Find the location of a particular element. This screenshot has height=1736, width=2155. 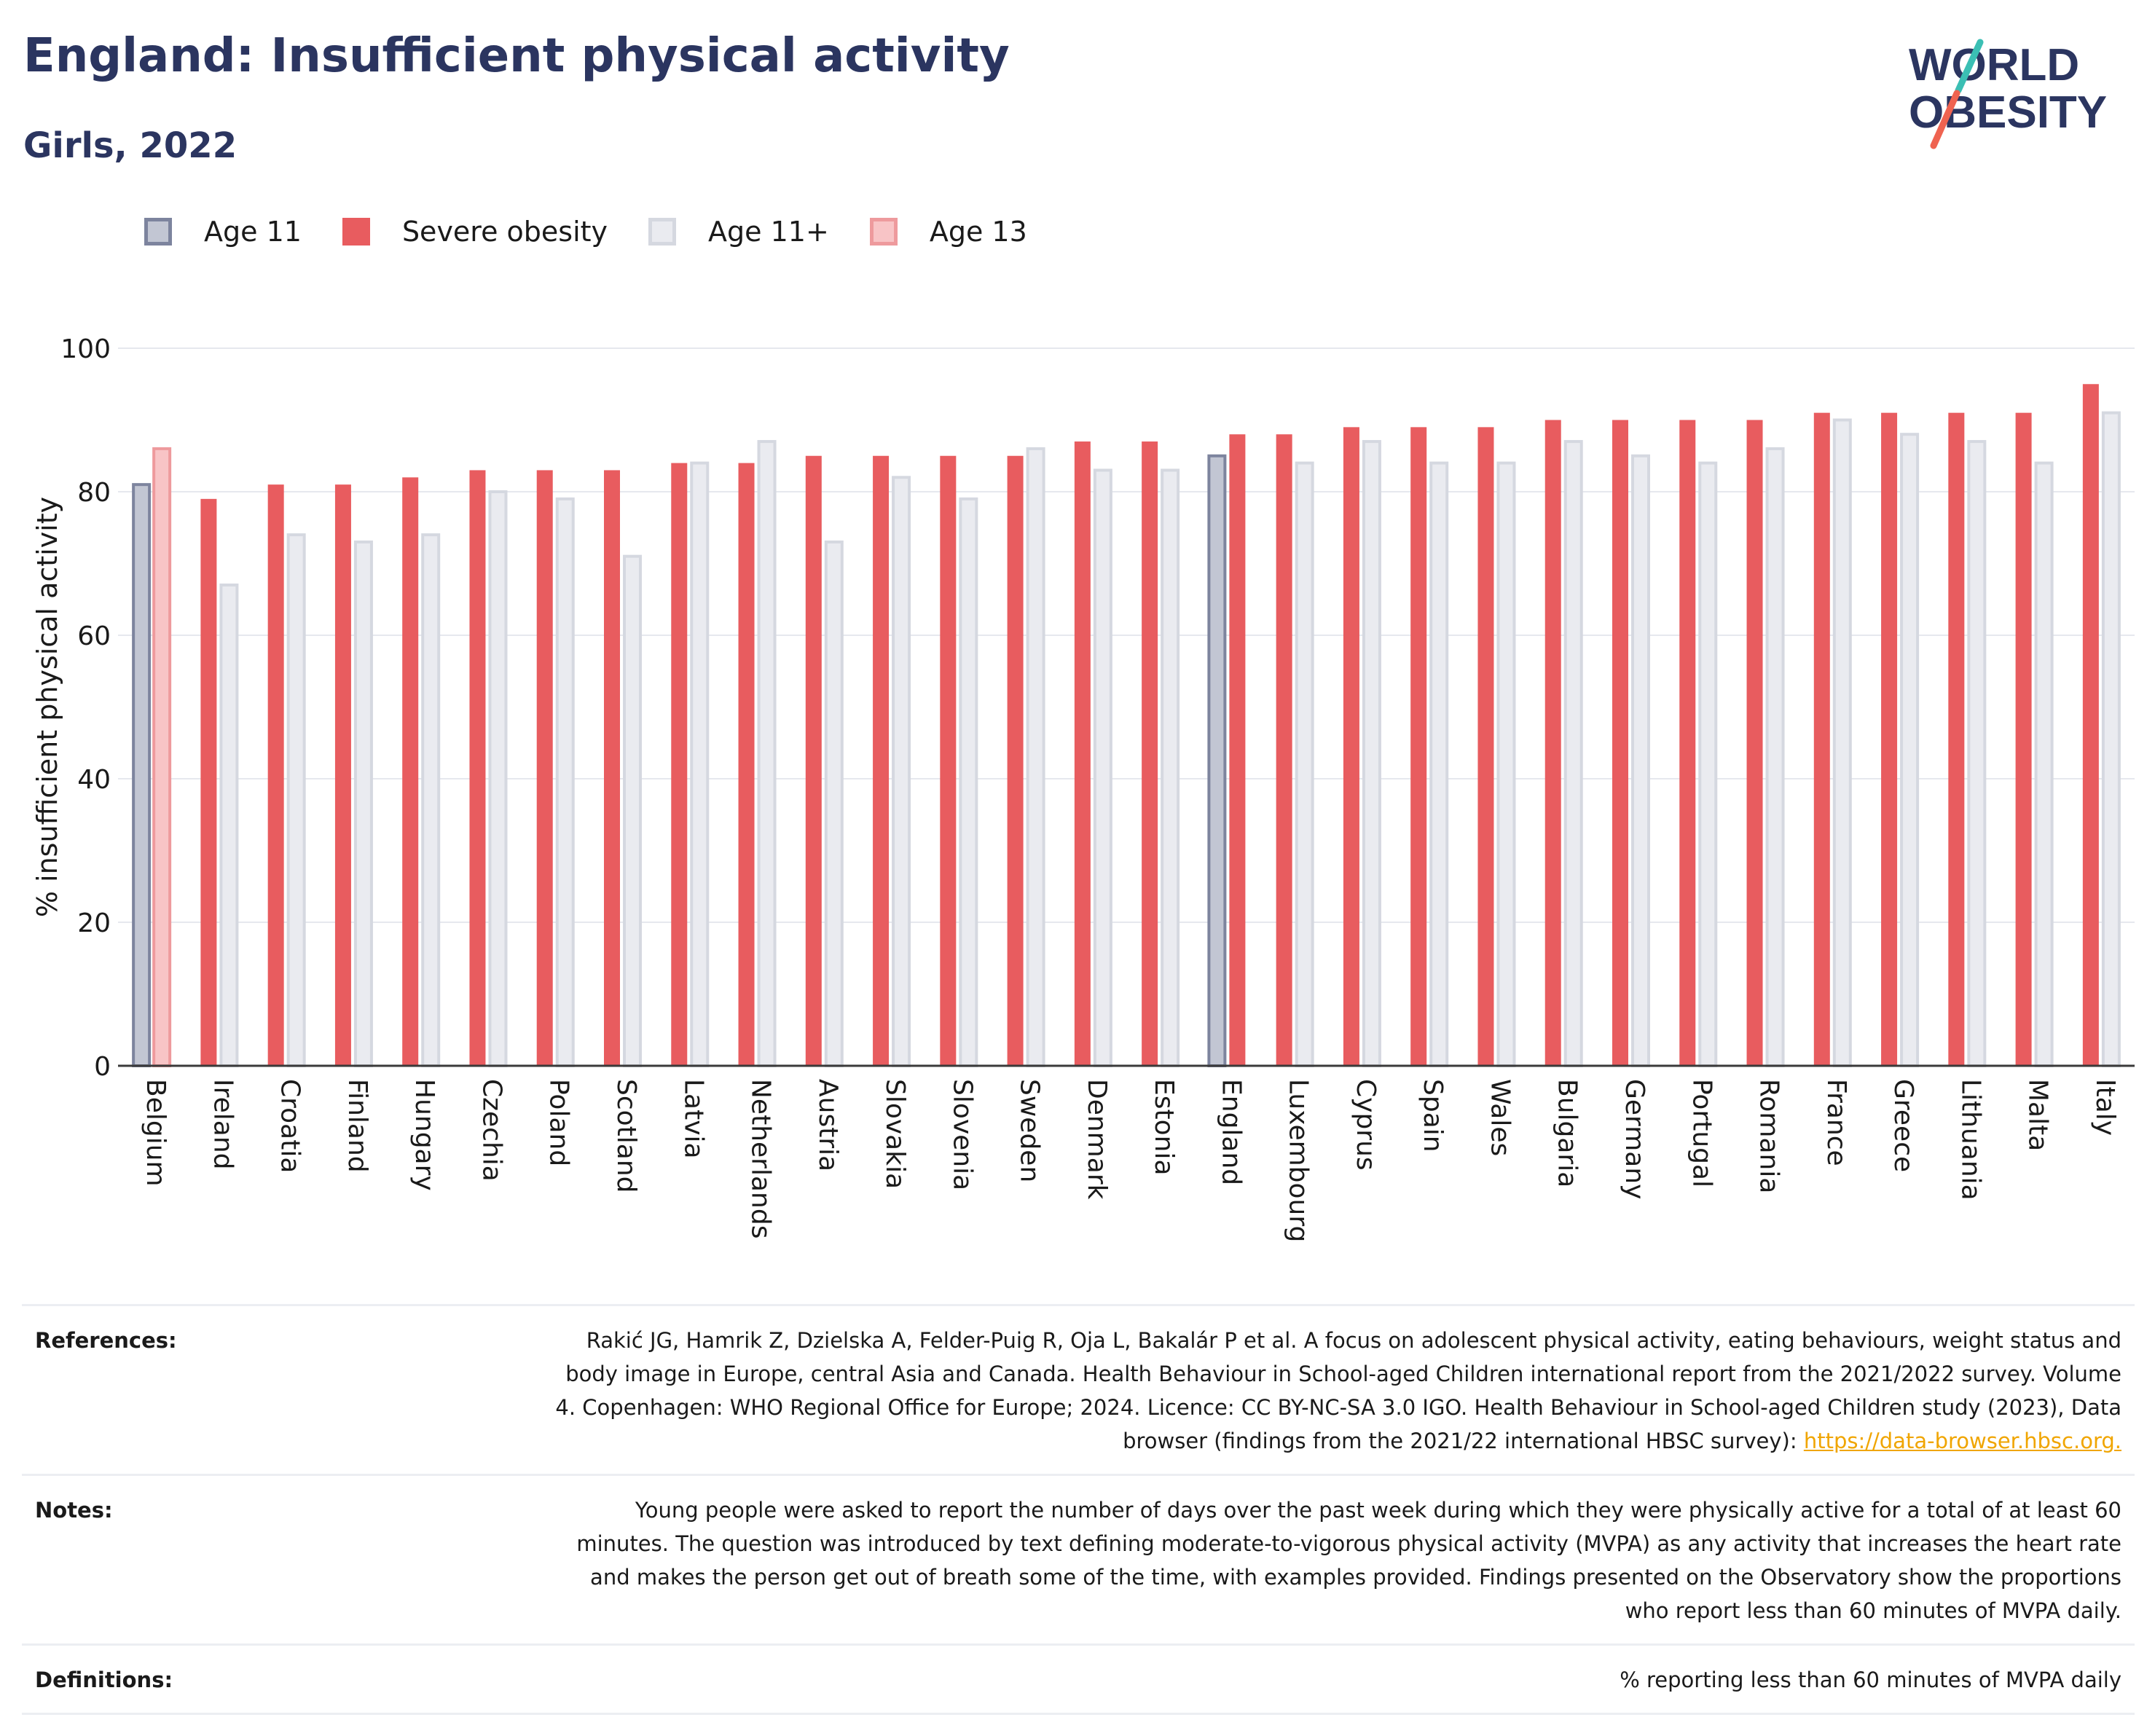

bar-severe_obesity-estonia is located at coordinates (1150, 753).